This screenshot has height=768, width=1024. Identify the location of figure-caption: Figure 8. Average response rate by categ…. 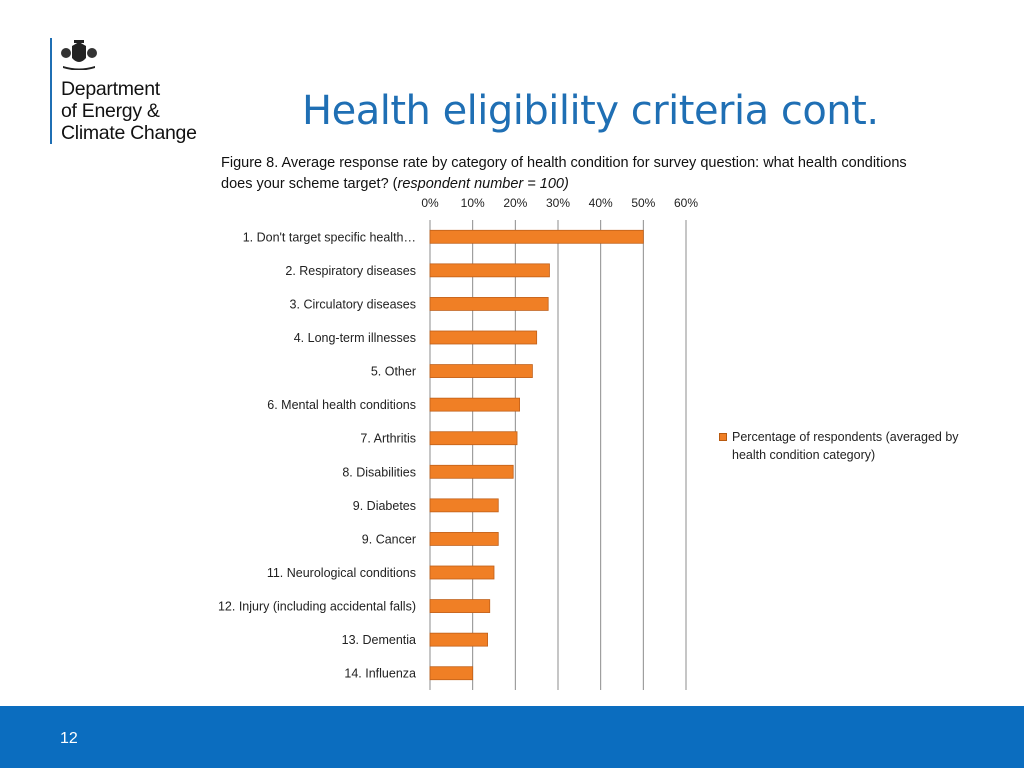
(566, 174).